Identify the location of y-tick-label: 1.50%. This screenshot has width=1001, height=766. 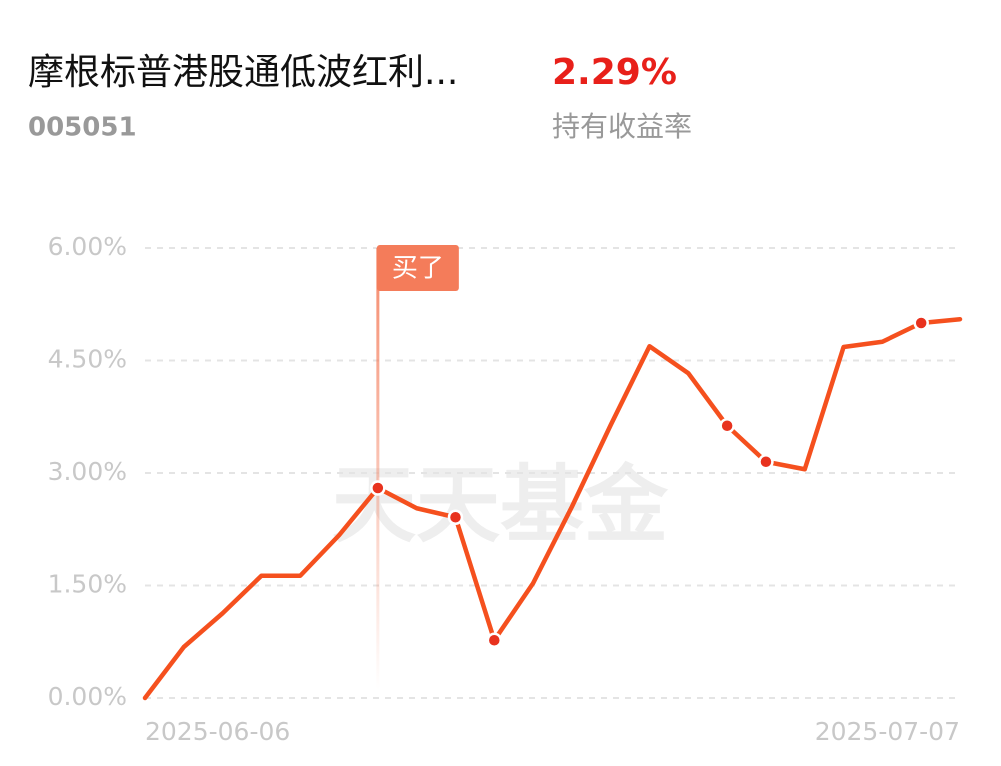
(87, 584).